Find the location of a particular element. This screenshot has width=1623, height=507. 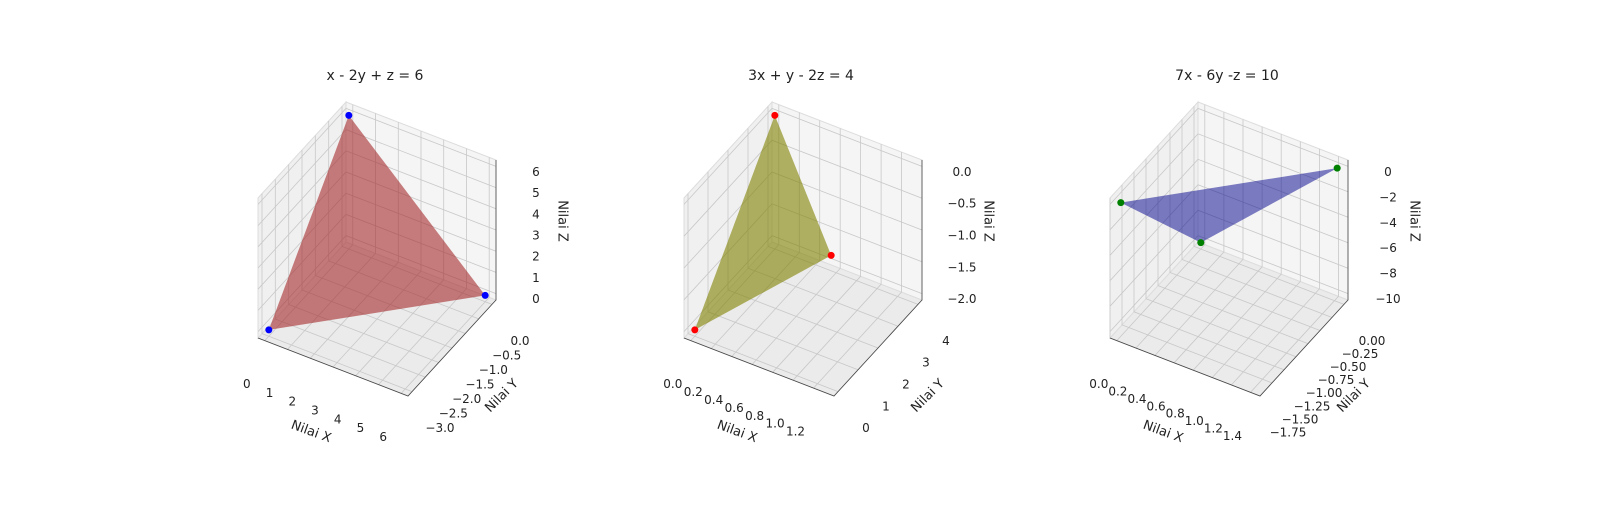

z-tick-label: 4 is located at coordinates (536, 214).